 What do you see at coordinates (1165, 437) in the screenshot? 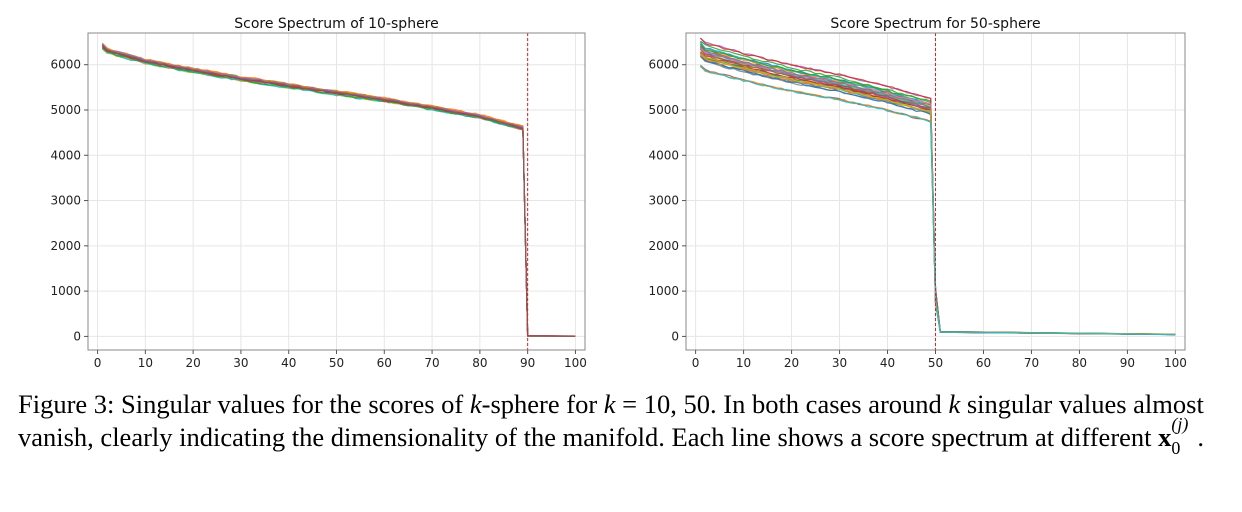
I see `caption-x-symbol: x` at bounding box center [1165, 437].